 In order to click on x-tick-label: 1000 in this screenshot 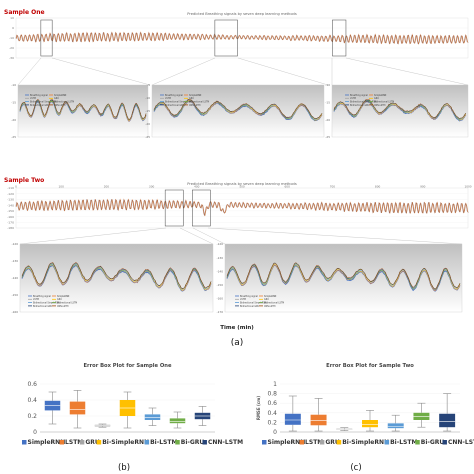, I will do `click(467, 187)`.